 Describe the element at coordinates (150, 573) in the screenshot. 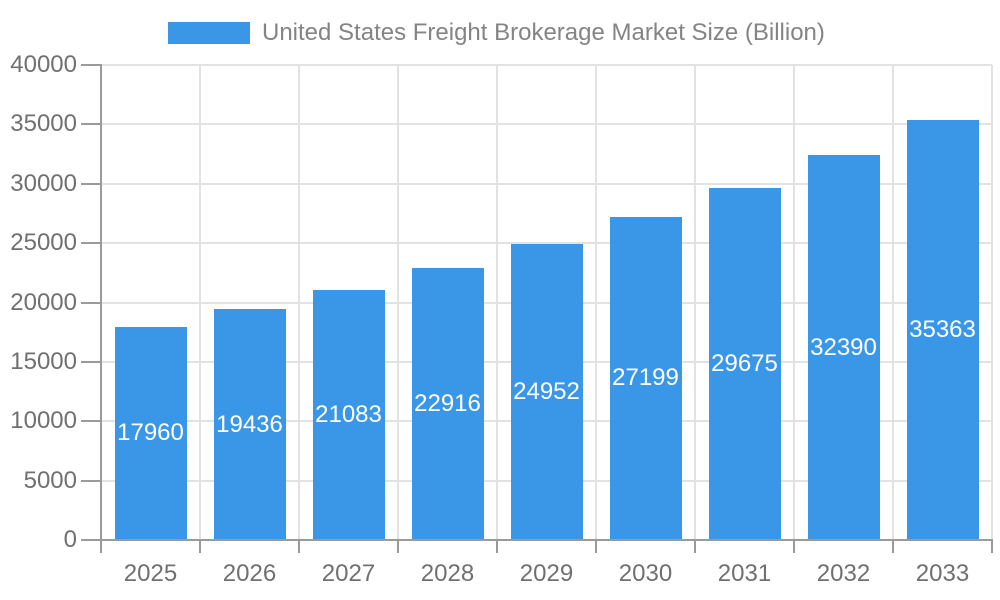

I see `x-tick-label: 2025` at that location.